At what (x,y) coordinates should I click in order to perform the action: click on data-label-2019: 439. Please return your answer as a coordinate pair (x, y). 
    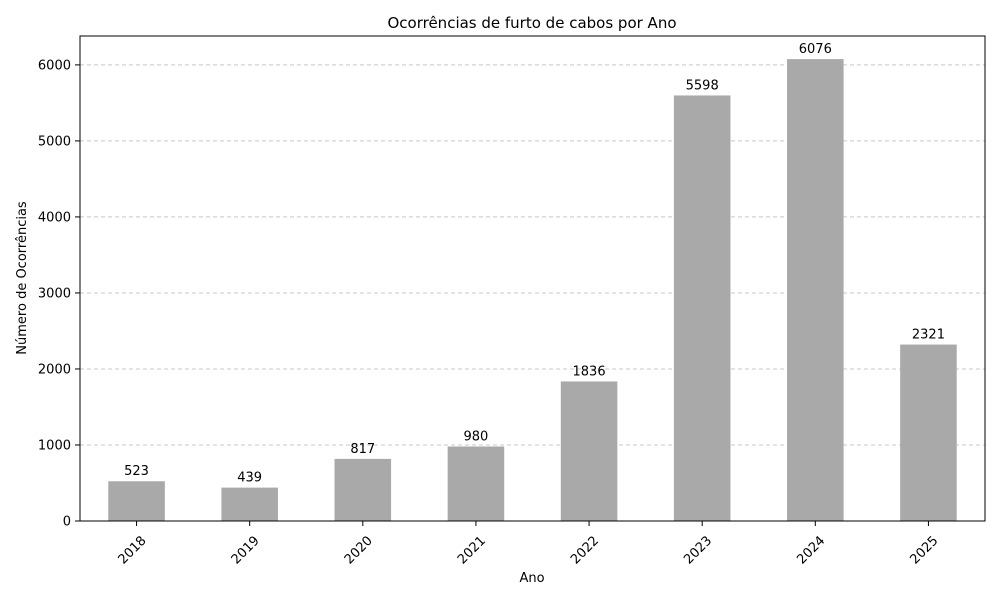
    Looking at the image, I should click on (249, 478).